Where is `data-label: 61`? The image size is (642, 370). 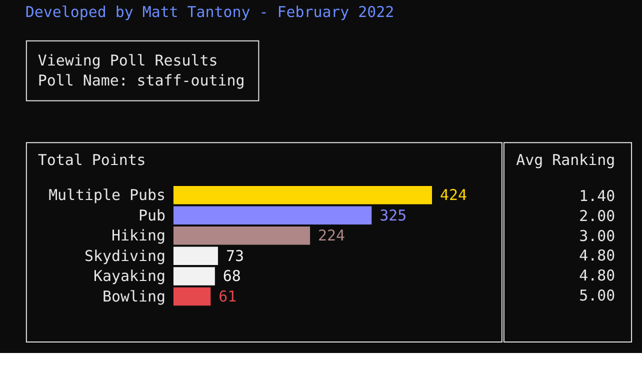 data-label: 61 is located at coordinates (227, 296).